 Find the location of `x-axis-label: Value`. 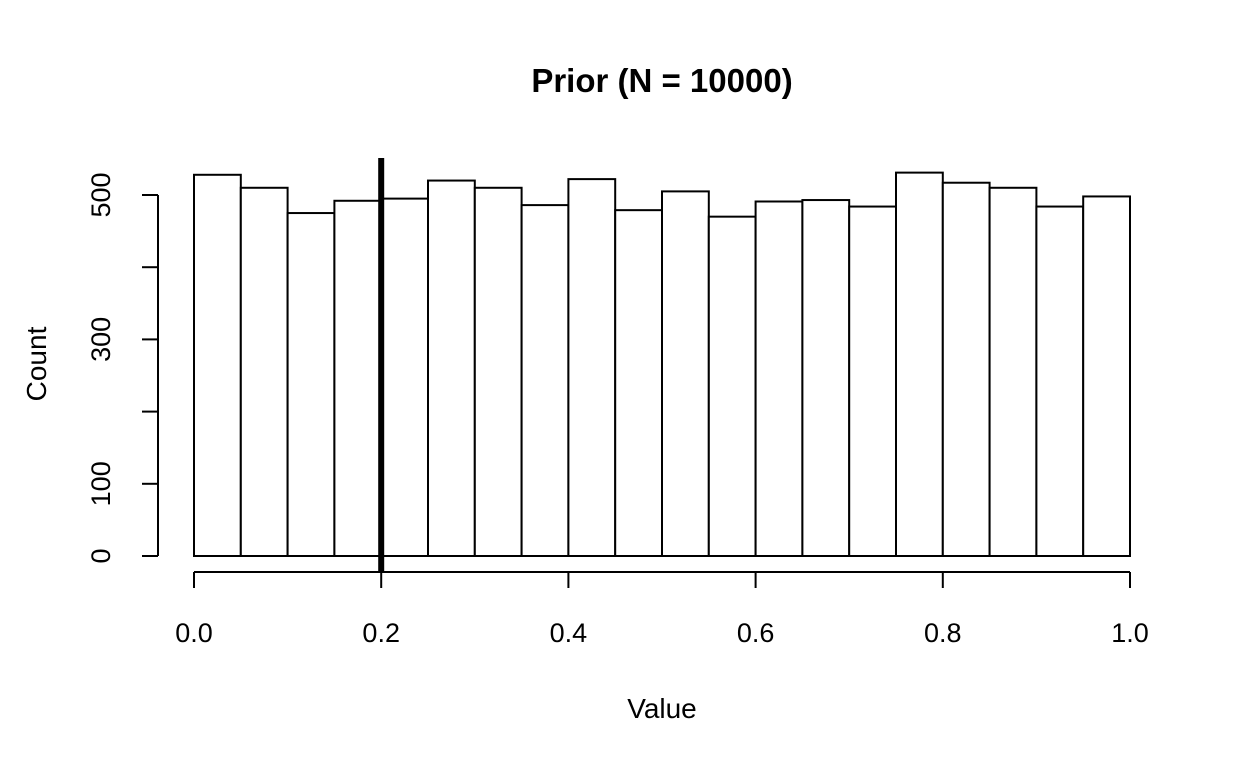

x-axis-label: Value is located at coordinates (662, 708).